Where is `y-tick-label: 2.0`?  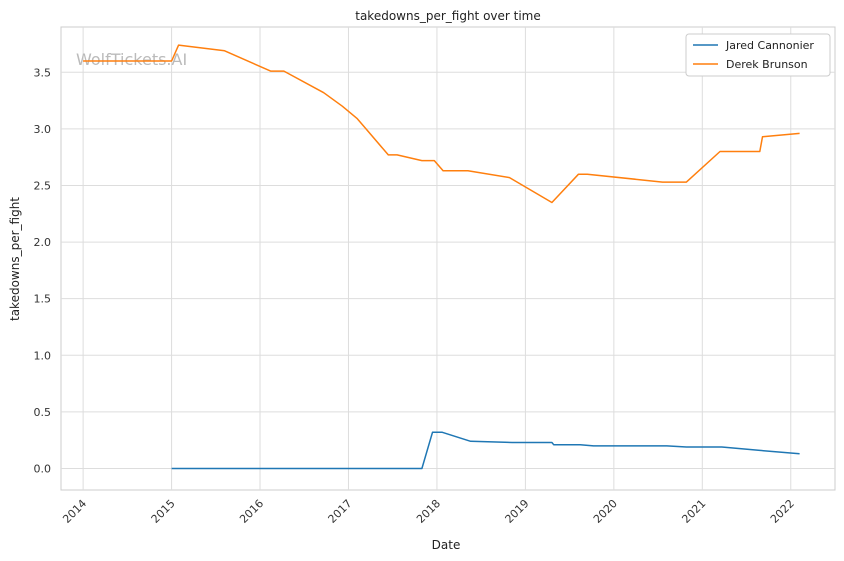
y-tick-label: 2.0 is located at coordinates (43, 242).